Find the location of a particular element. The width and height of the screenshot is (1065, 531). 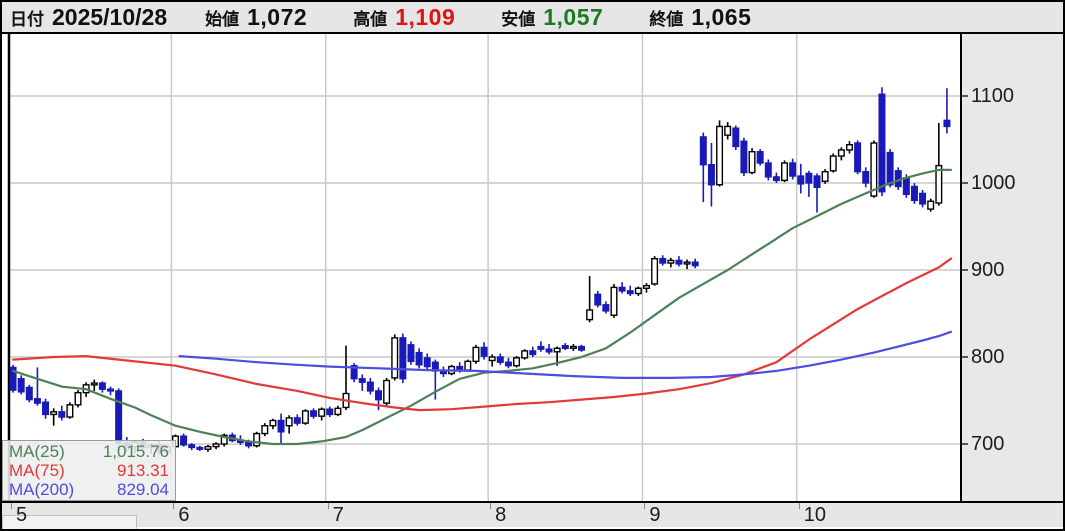

y-axis-label: 1100 is located at coordinates (993, 96).